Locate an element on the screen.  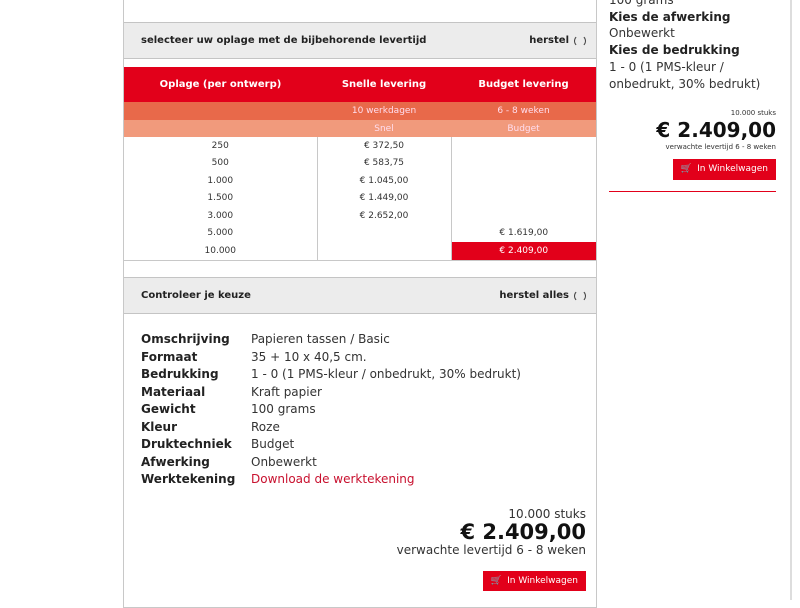
table-row: 250 € 372,50 is located at coordinates (360, 146).